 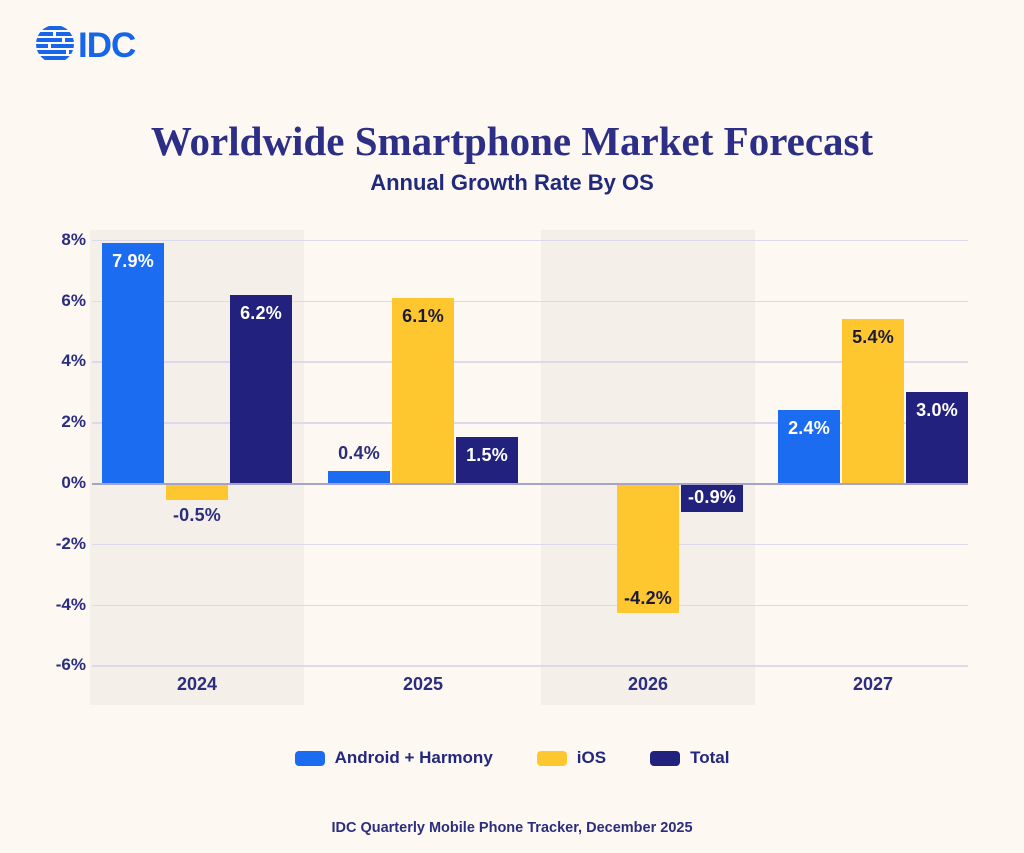 What do you see at coordinates (648, 467) in the screenshot?
I see `category-band-2026` at bounding box center [648, 467].